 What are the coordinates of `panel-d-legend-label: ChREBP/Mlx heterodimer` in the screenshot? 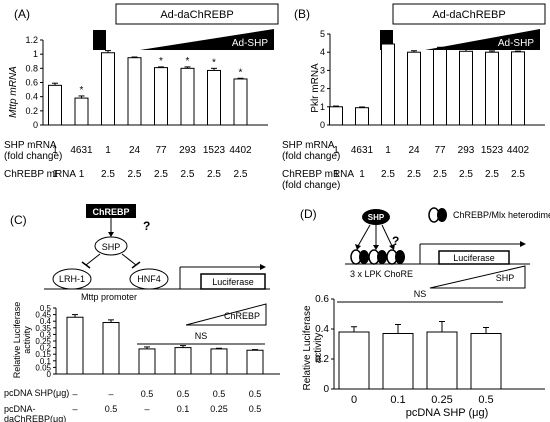 It's located at (501, 215).